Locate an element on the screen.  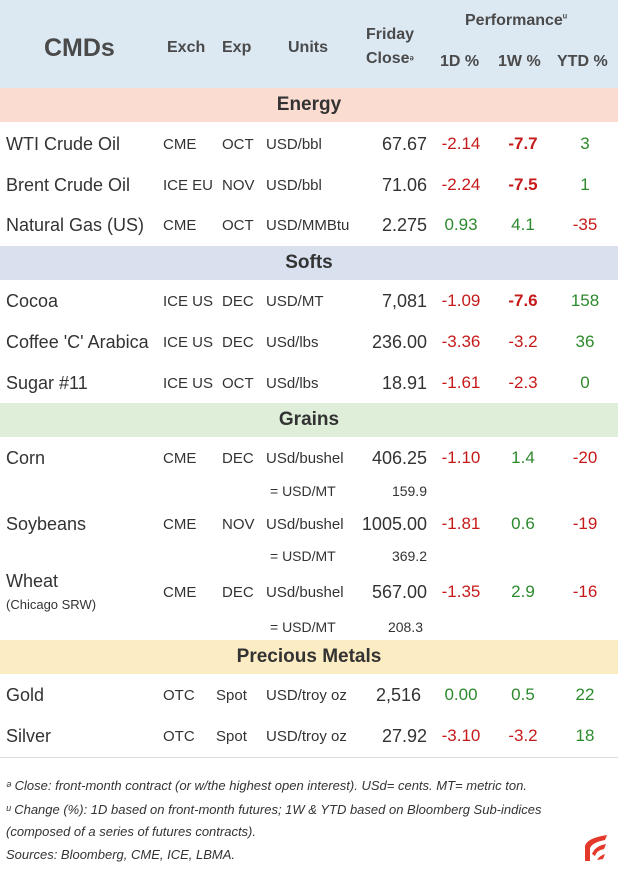
friday-close: 67.67 is located at coordinates (404, 144).